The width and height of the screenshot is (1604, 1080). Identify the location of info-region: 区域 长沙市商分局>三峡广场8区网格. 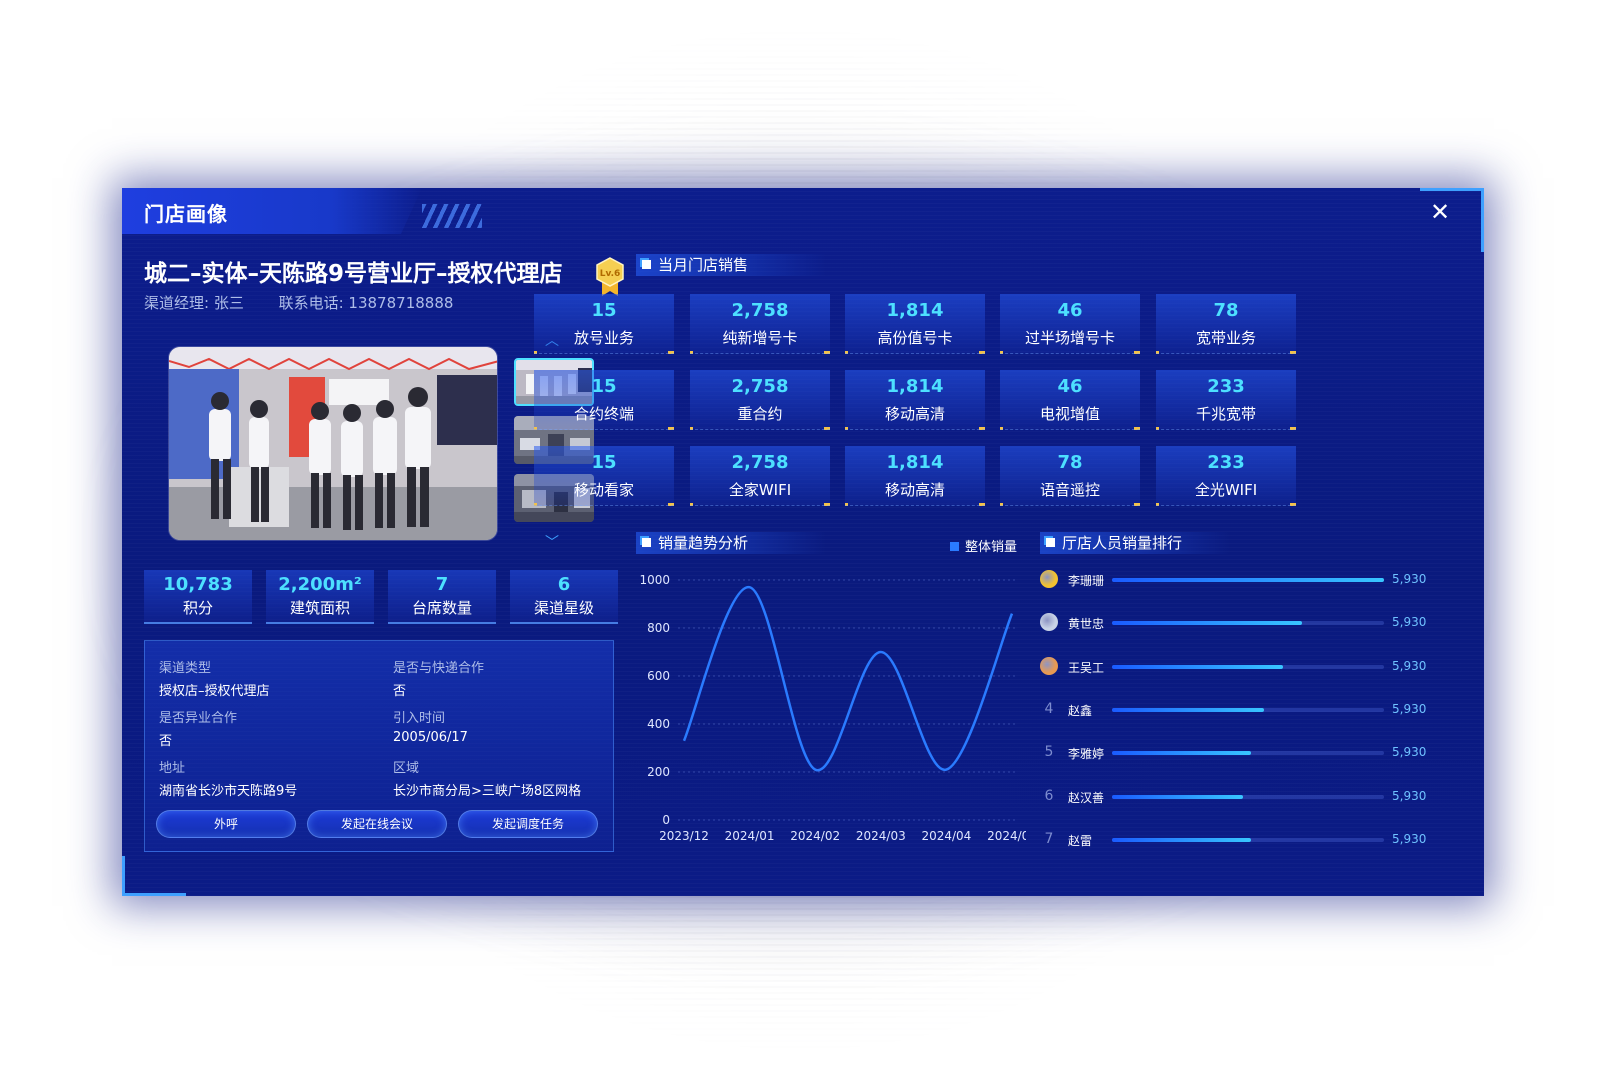
(503, 778).